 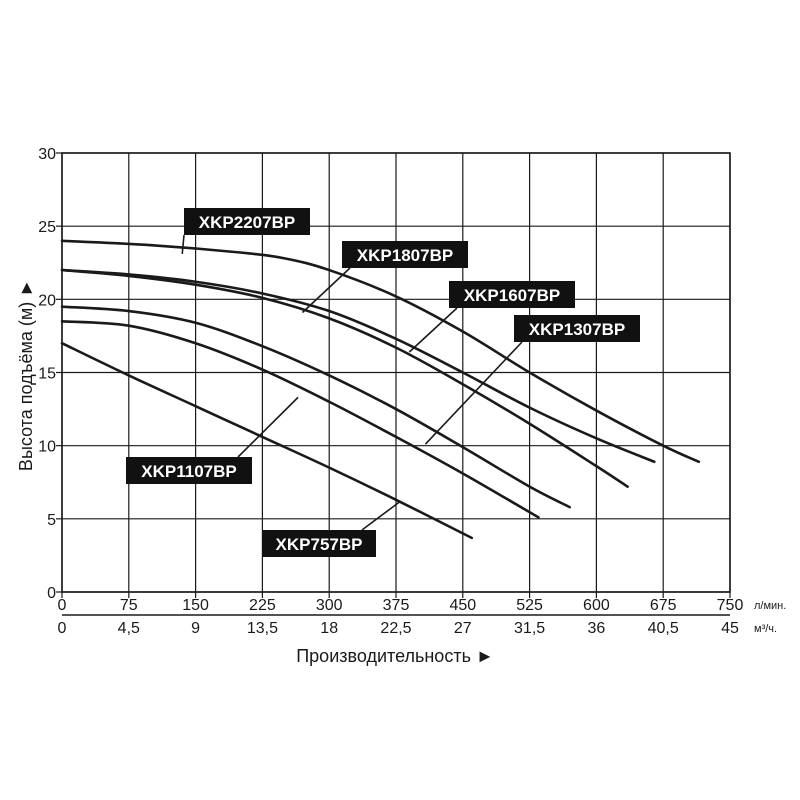 I want to click on x-tick-label: 525, so click(x=529, y=605).